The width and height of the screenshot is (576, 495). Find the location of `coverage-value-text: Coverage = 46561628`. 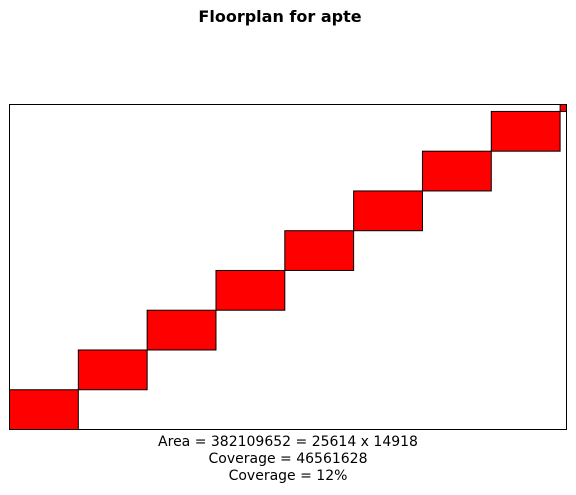

coverage-value-text: Coverage = 46561628 is located at coordinates (288, 459).